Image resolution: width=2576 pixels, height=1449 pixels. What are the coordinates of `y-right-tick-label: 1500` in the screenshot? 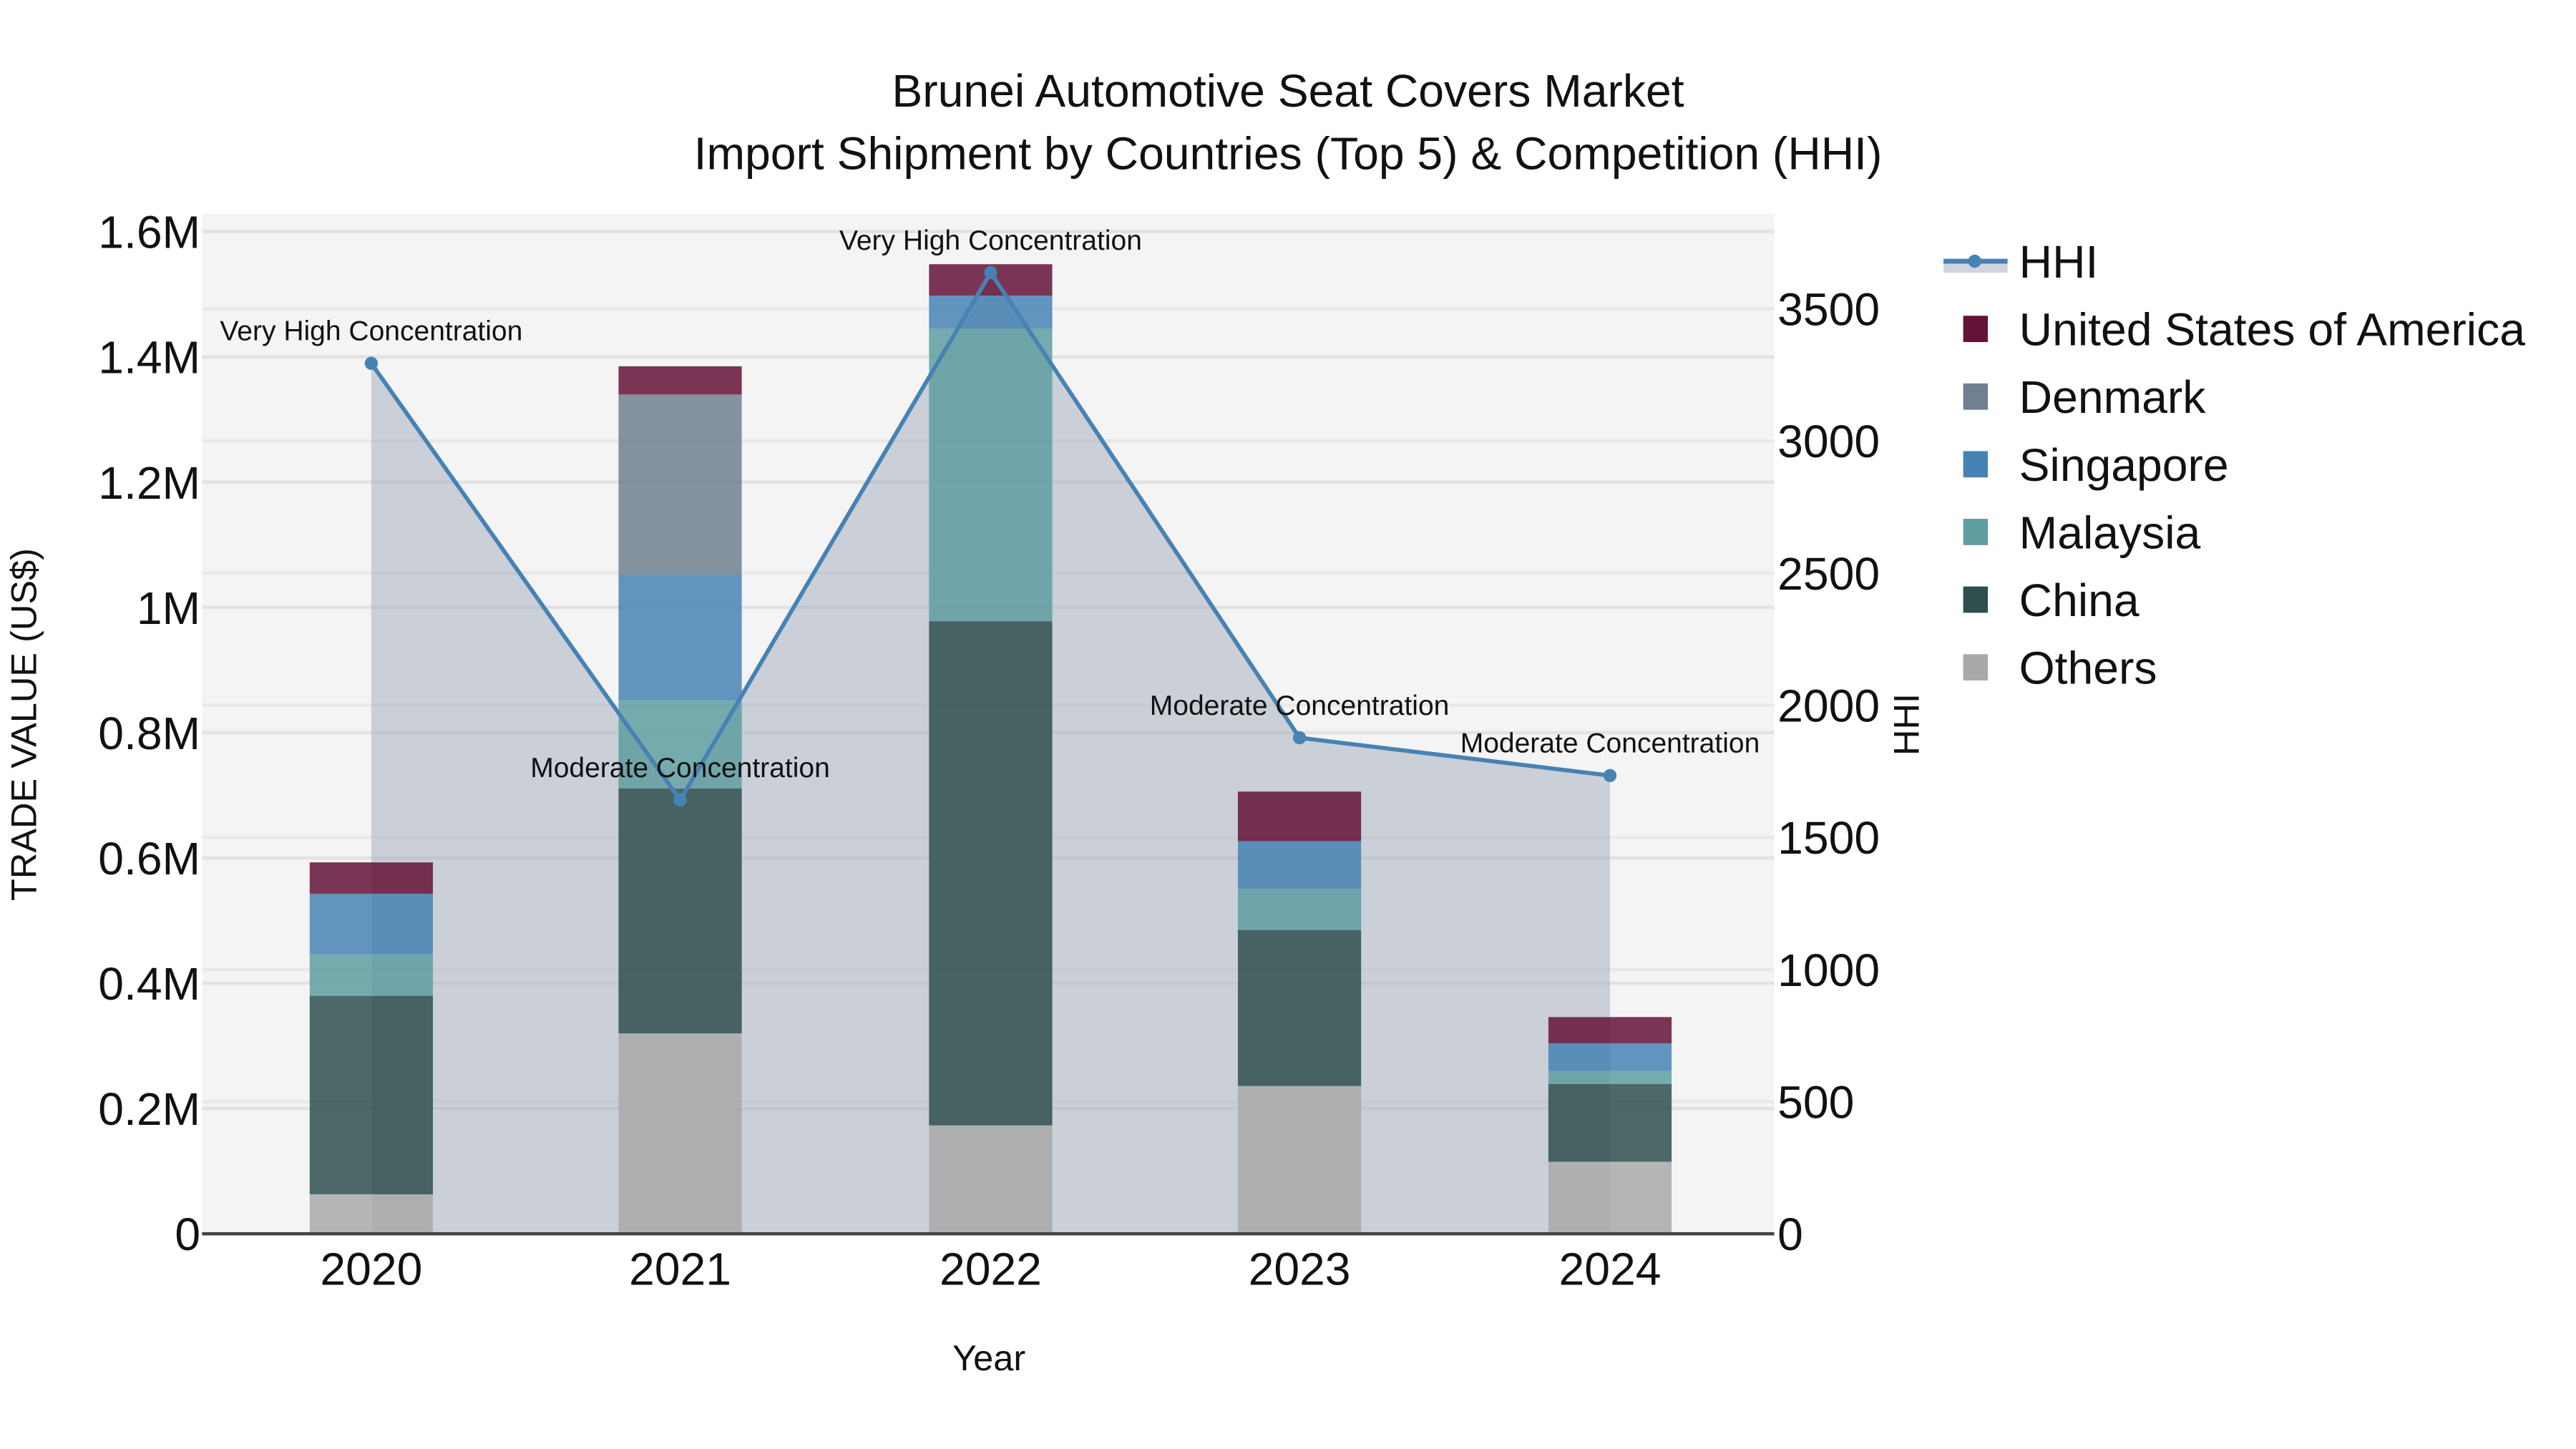 It's located at (1828, 838).